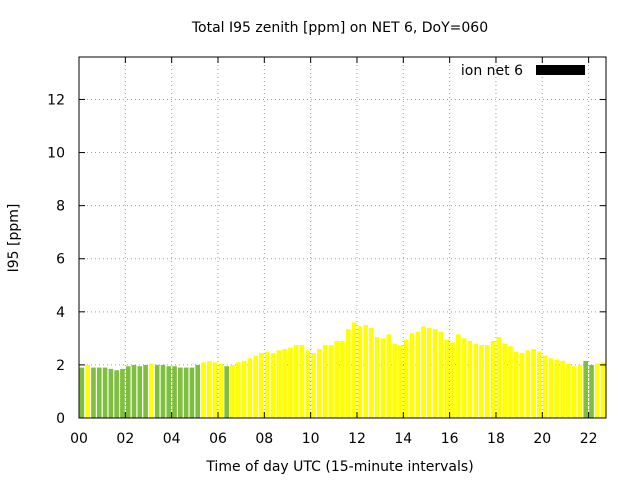 The width and height of the screenshot is (640, 480). Describe the element at coordinates (589, 439) in the screenshot. I see `x-tick-label: 22` at that location.